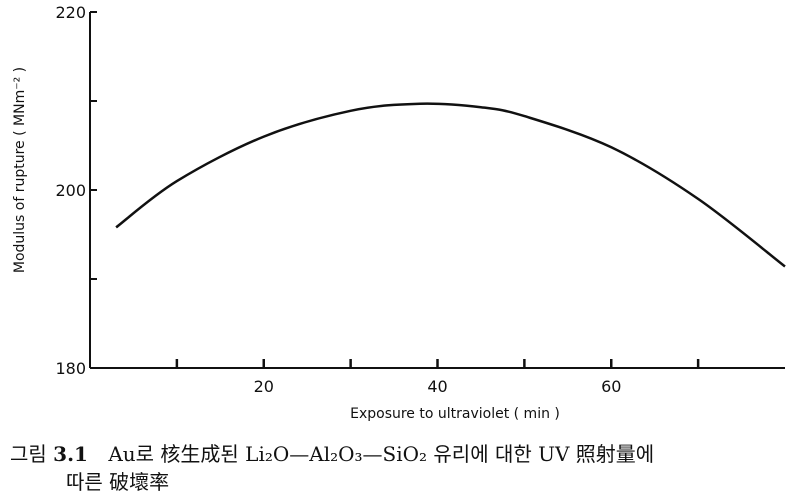  I want to click on caption-number: 3.1, so click(70, 454).